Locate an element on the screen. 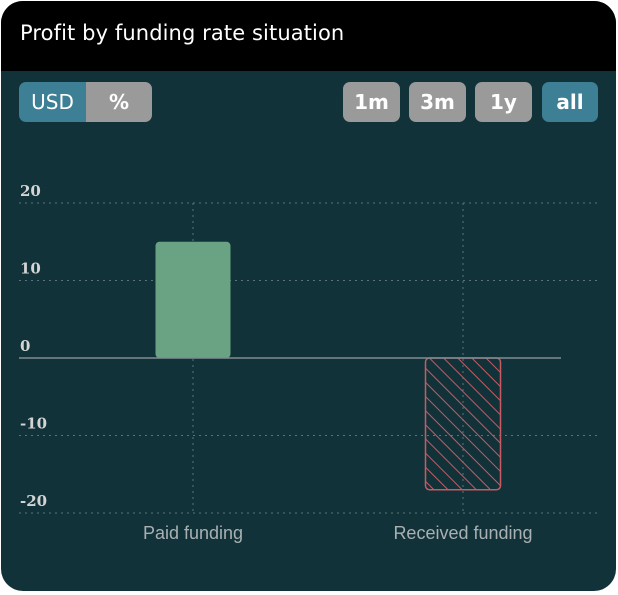 The height and width of the screenshot is (595, 618). category-label: Paid funding is located at coordinates (193, 533).